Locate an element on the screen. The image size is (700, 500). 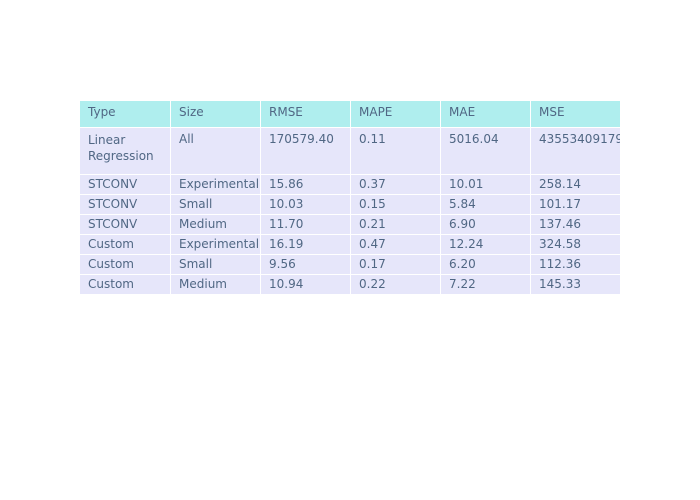
table-cell: 0.21 is located at coordinates (395, 224).